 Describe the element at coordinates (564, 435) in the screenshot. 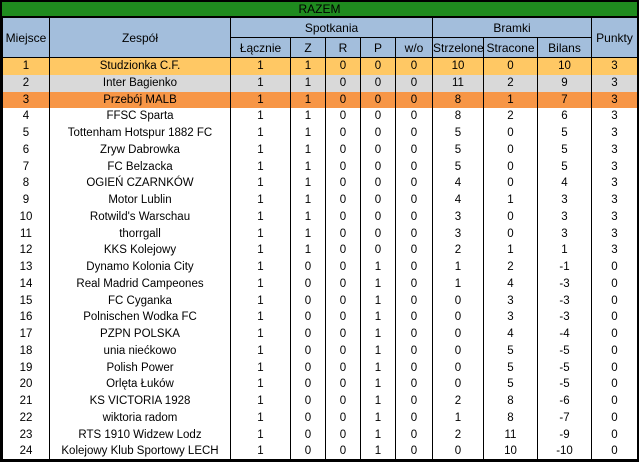

I see `goal-balance-cell: -9` at that location.